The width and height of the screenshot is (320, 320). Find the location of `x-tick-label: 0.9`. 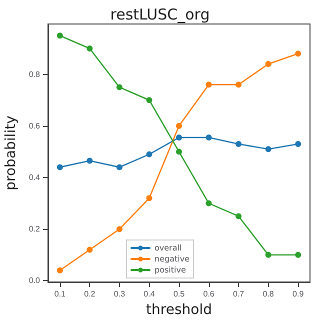

x-tick-label: 0.9 is located at coordinates (298, 294).